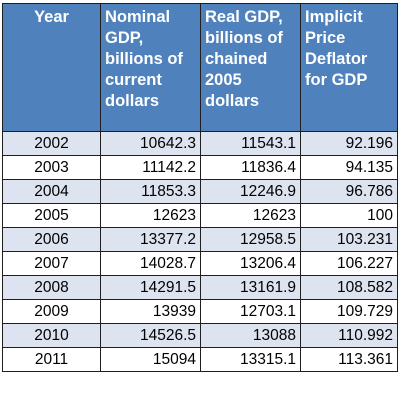 The image size is (400, 410). What do you see at coordinates (51, 67) in the screenshot?
I see `column-header-year: Year` at bounding box center [51, 67].